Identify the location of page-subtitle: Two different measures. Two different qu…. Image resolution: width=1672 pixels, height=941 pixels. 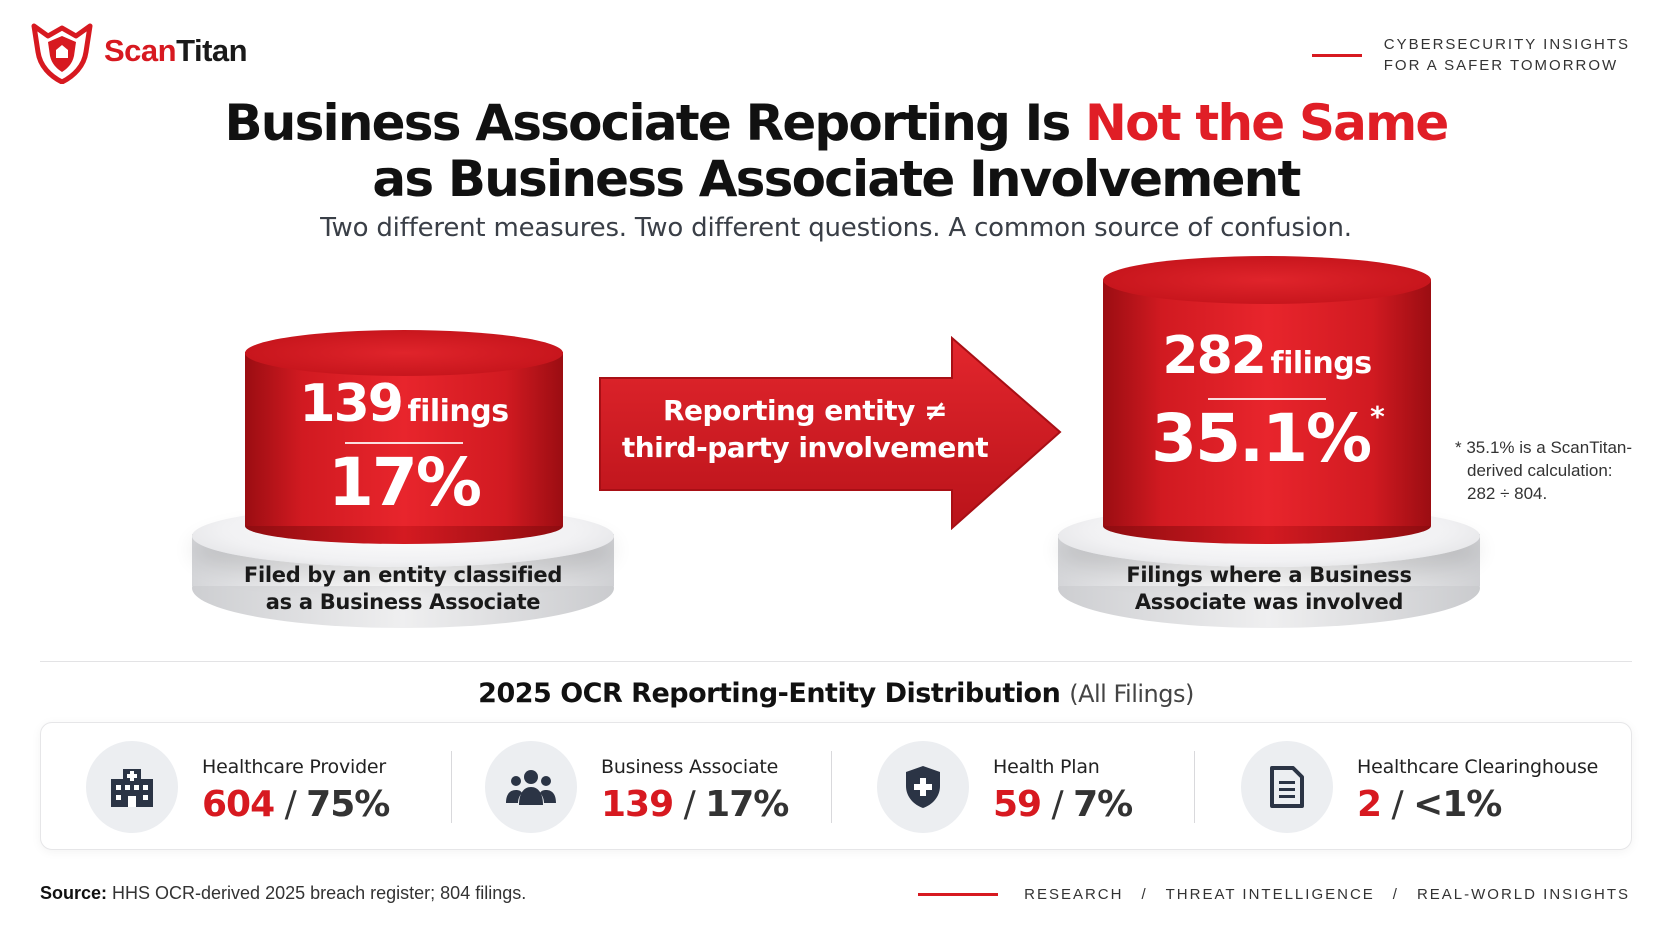
(836, 228).